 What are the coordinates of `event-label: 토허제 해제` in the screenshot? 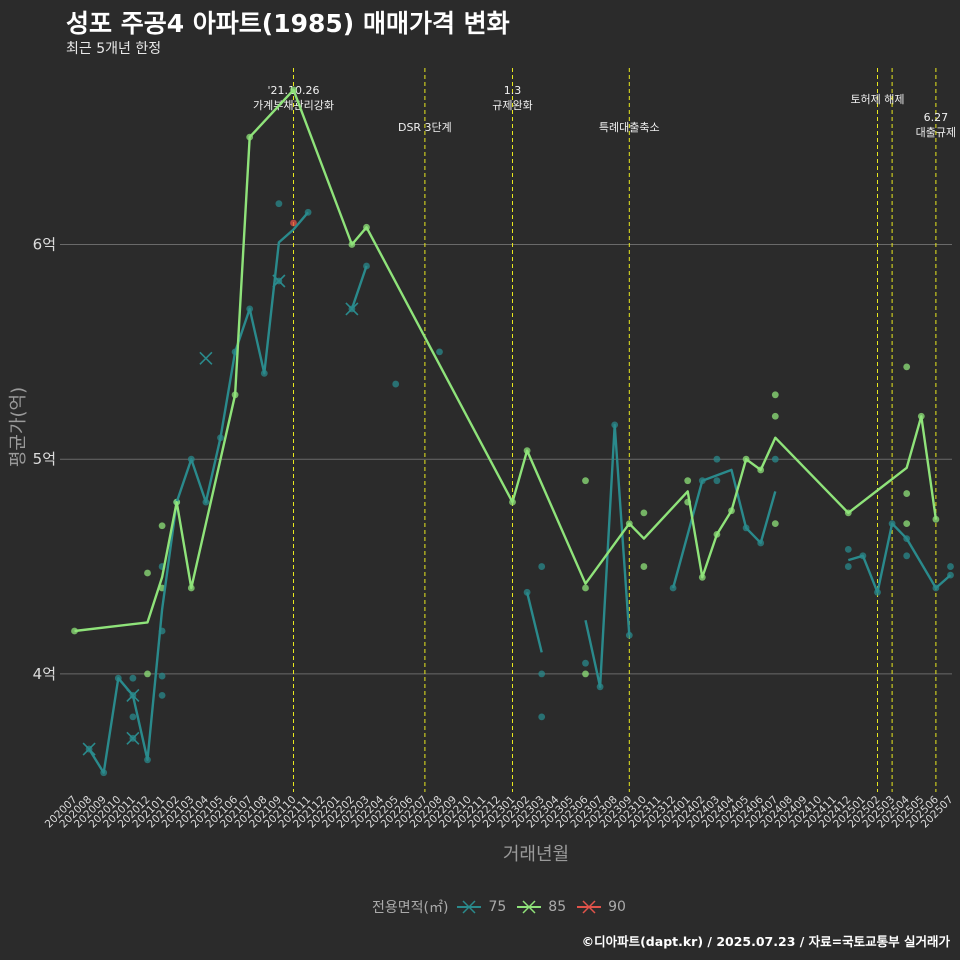 It's located at (877, 99).